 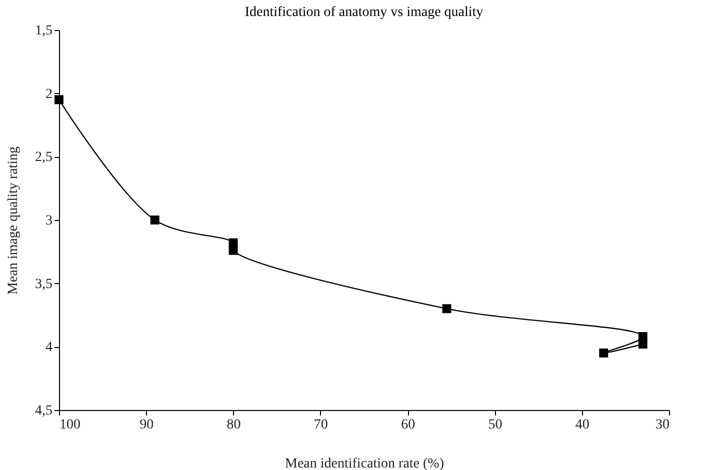 What do you see at coordinates (70, 425) in the screenshot?
I see `x-tick-label: 100` at bounding box center [70, 425].